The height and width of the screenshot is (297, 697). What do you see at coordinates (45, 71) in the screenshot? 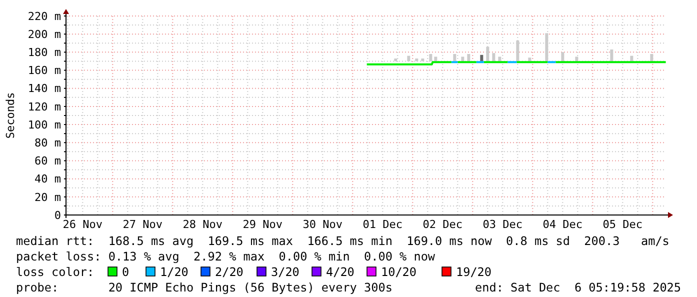
I see `y-tick-label: 160 m` at bounding box center [45, 71].